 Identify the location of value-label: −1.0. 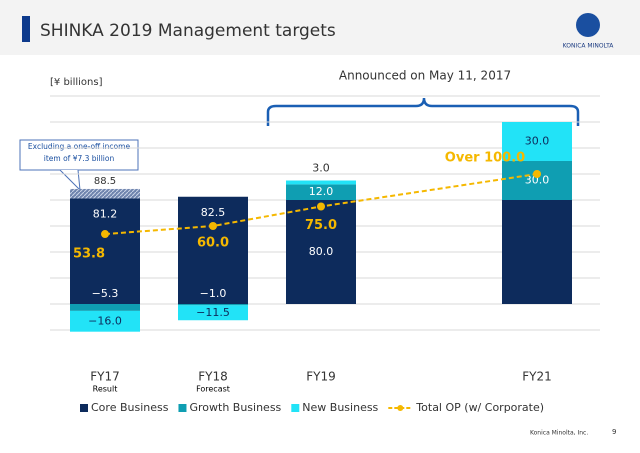
(213, 293).